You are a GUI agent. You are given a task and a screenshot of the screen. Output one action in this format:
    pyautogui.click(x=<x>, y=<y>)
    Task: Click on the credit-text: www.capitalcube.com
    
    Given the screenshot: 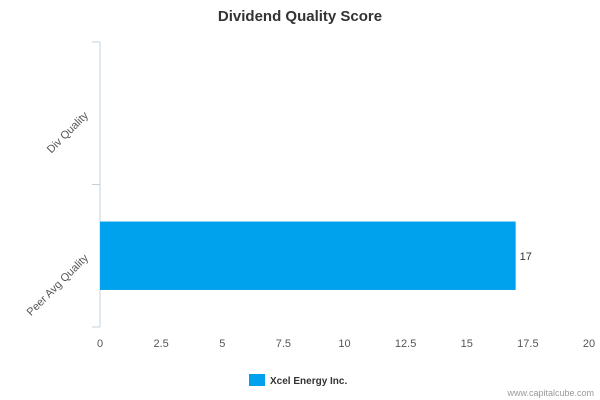 What is the action you would take?
    pyautogui.click(x=550, y=393)
    